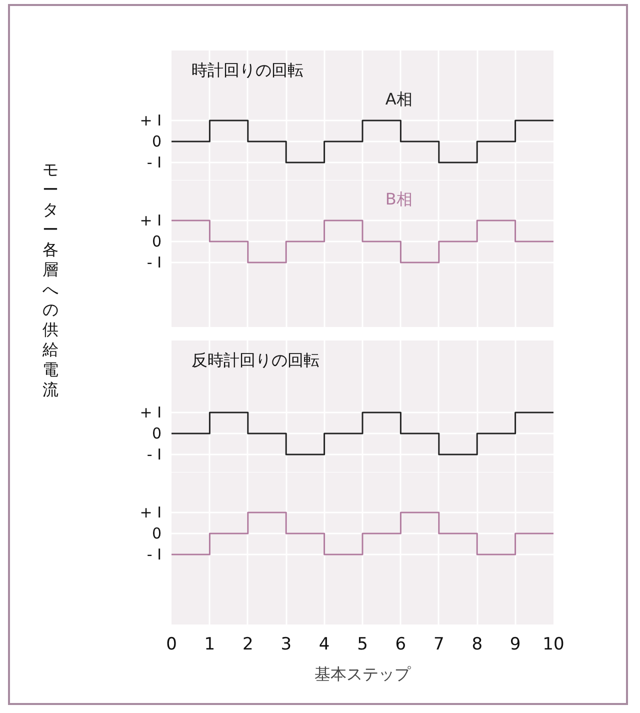 This screenshot has width=640, height=713. What do you see at coordinates (210, 644) in the screenshot?
I see `x-tick-label: 1` at bounding box center [210, 644].